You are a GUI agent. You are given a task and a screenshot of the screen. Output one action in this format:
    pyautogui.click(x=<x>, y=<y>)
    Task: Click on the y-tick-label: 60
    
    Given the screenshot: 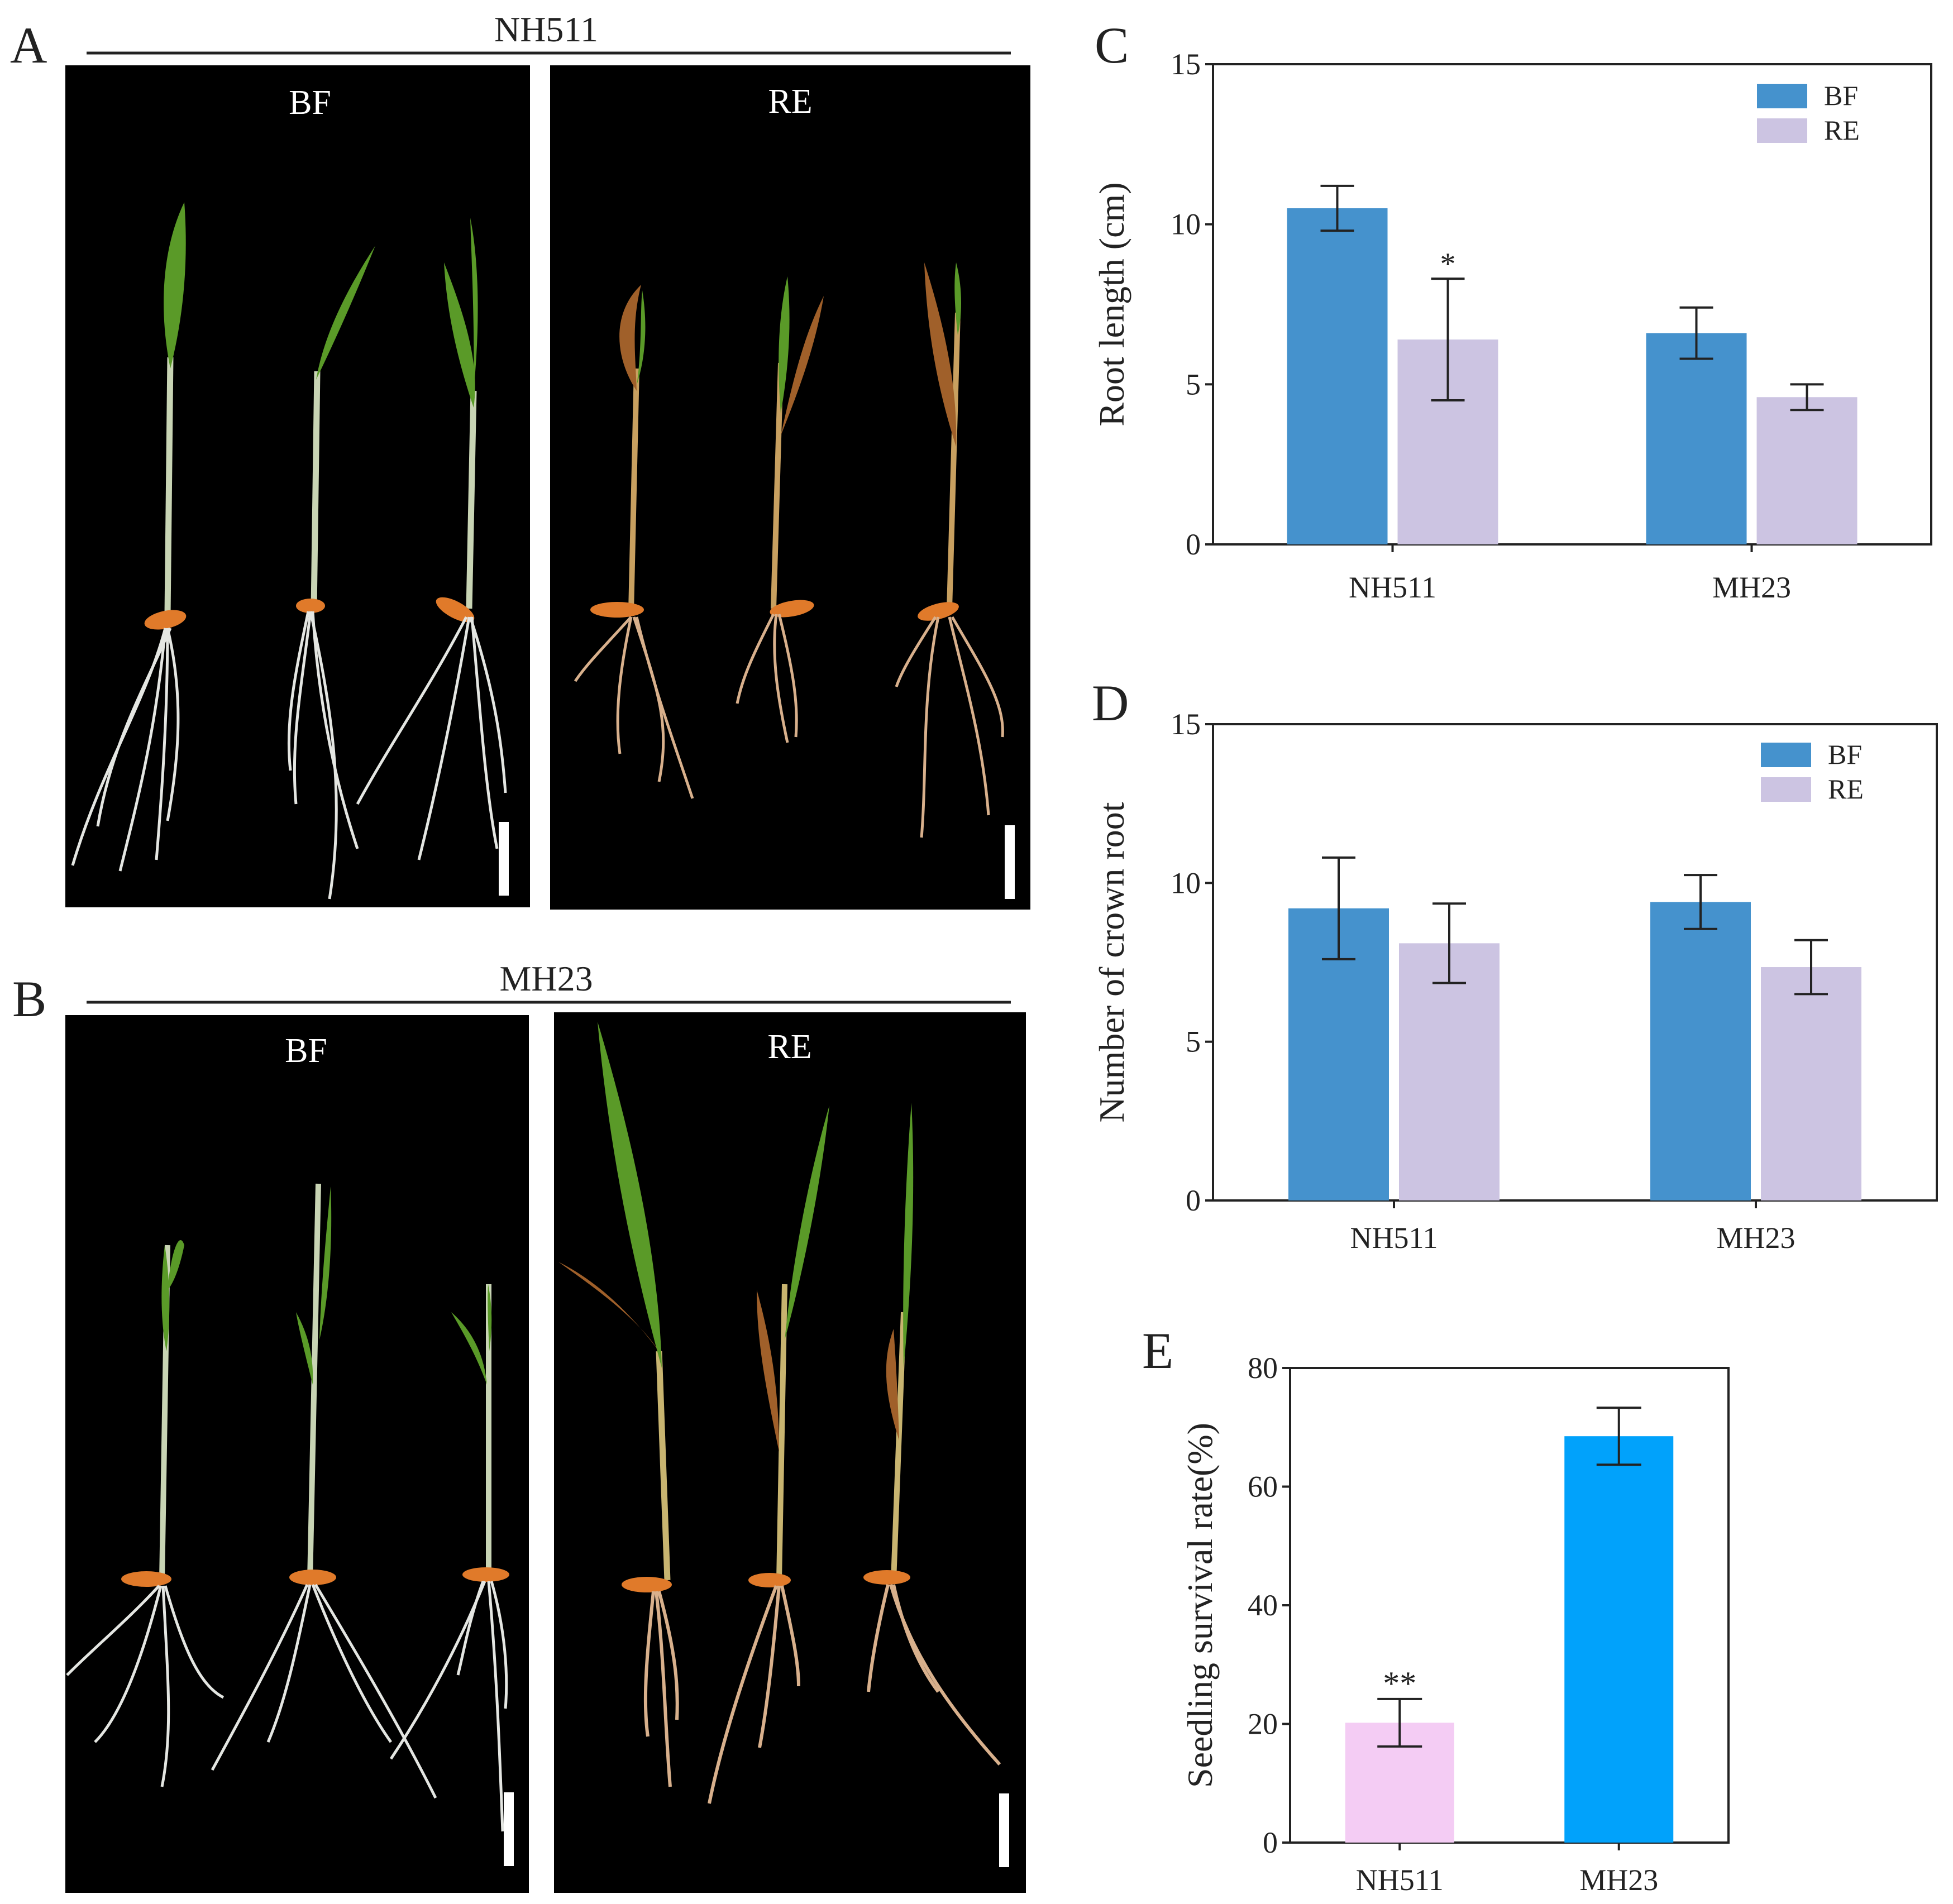 What is the action you would take?
    pyautogui.click(x=1263, y=1487)
    